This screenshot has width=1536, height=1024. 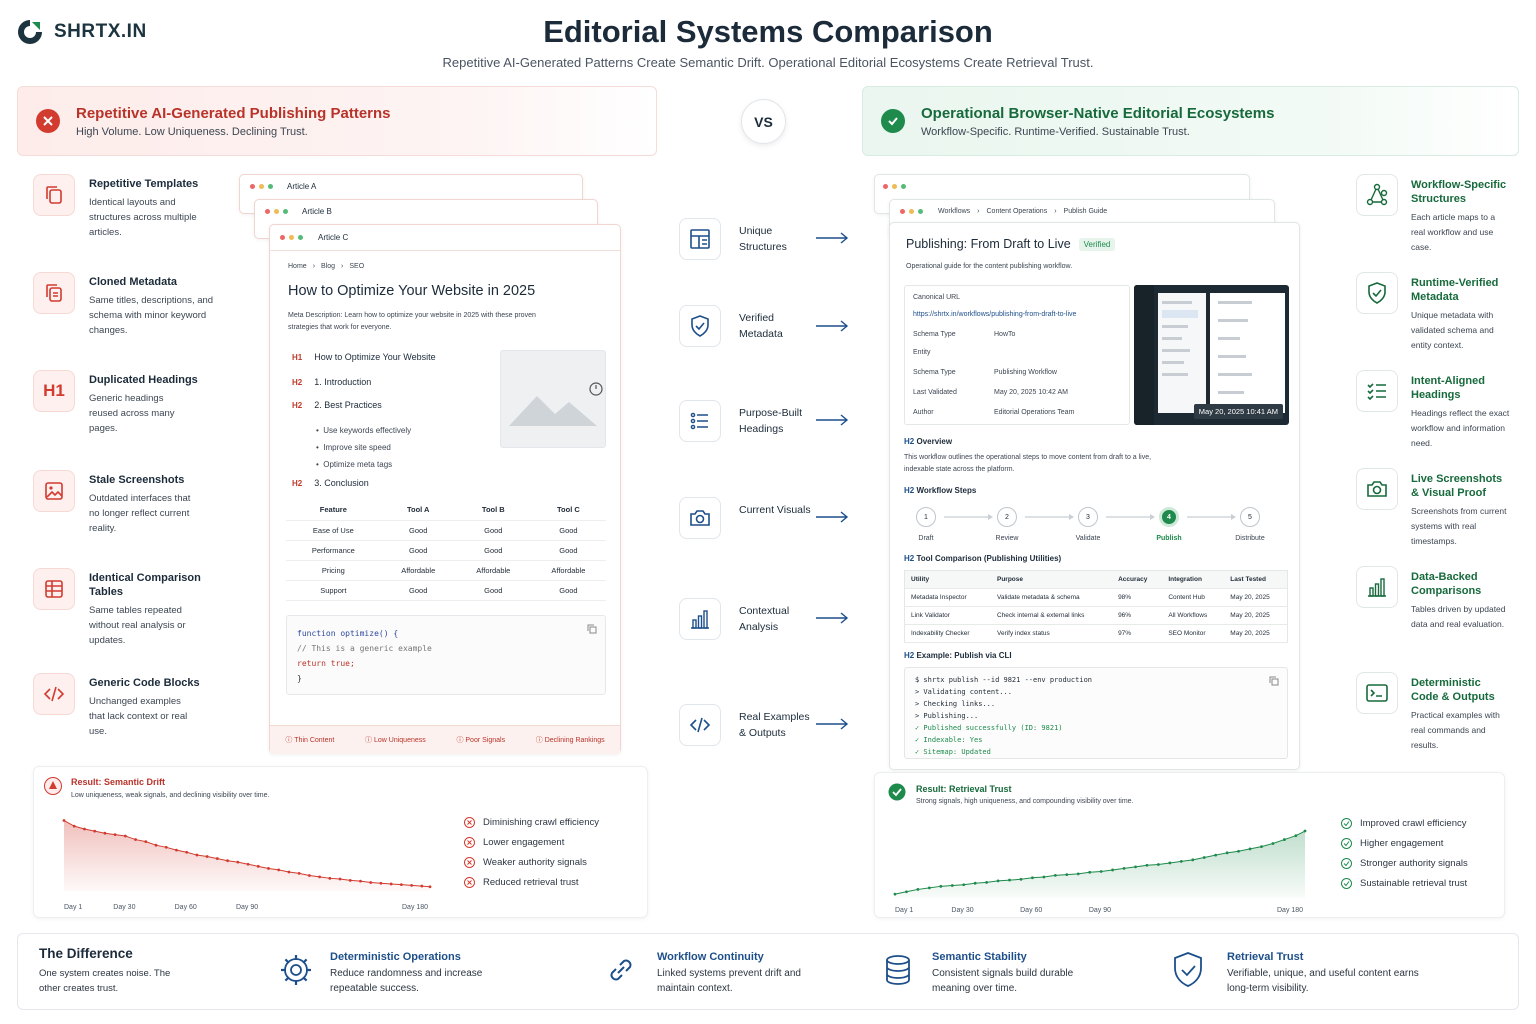 What do you see at coordinates (761, 326) in the screenshot?
I see `middle-label: Verified Metadata` at bounding box center [761, 326].